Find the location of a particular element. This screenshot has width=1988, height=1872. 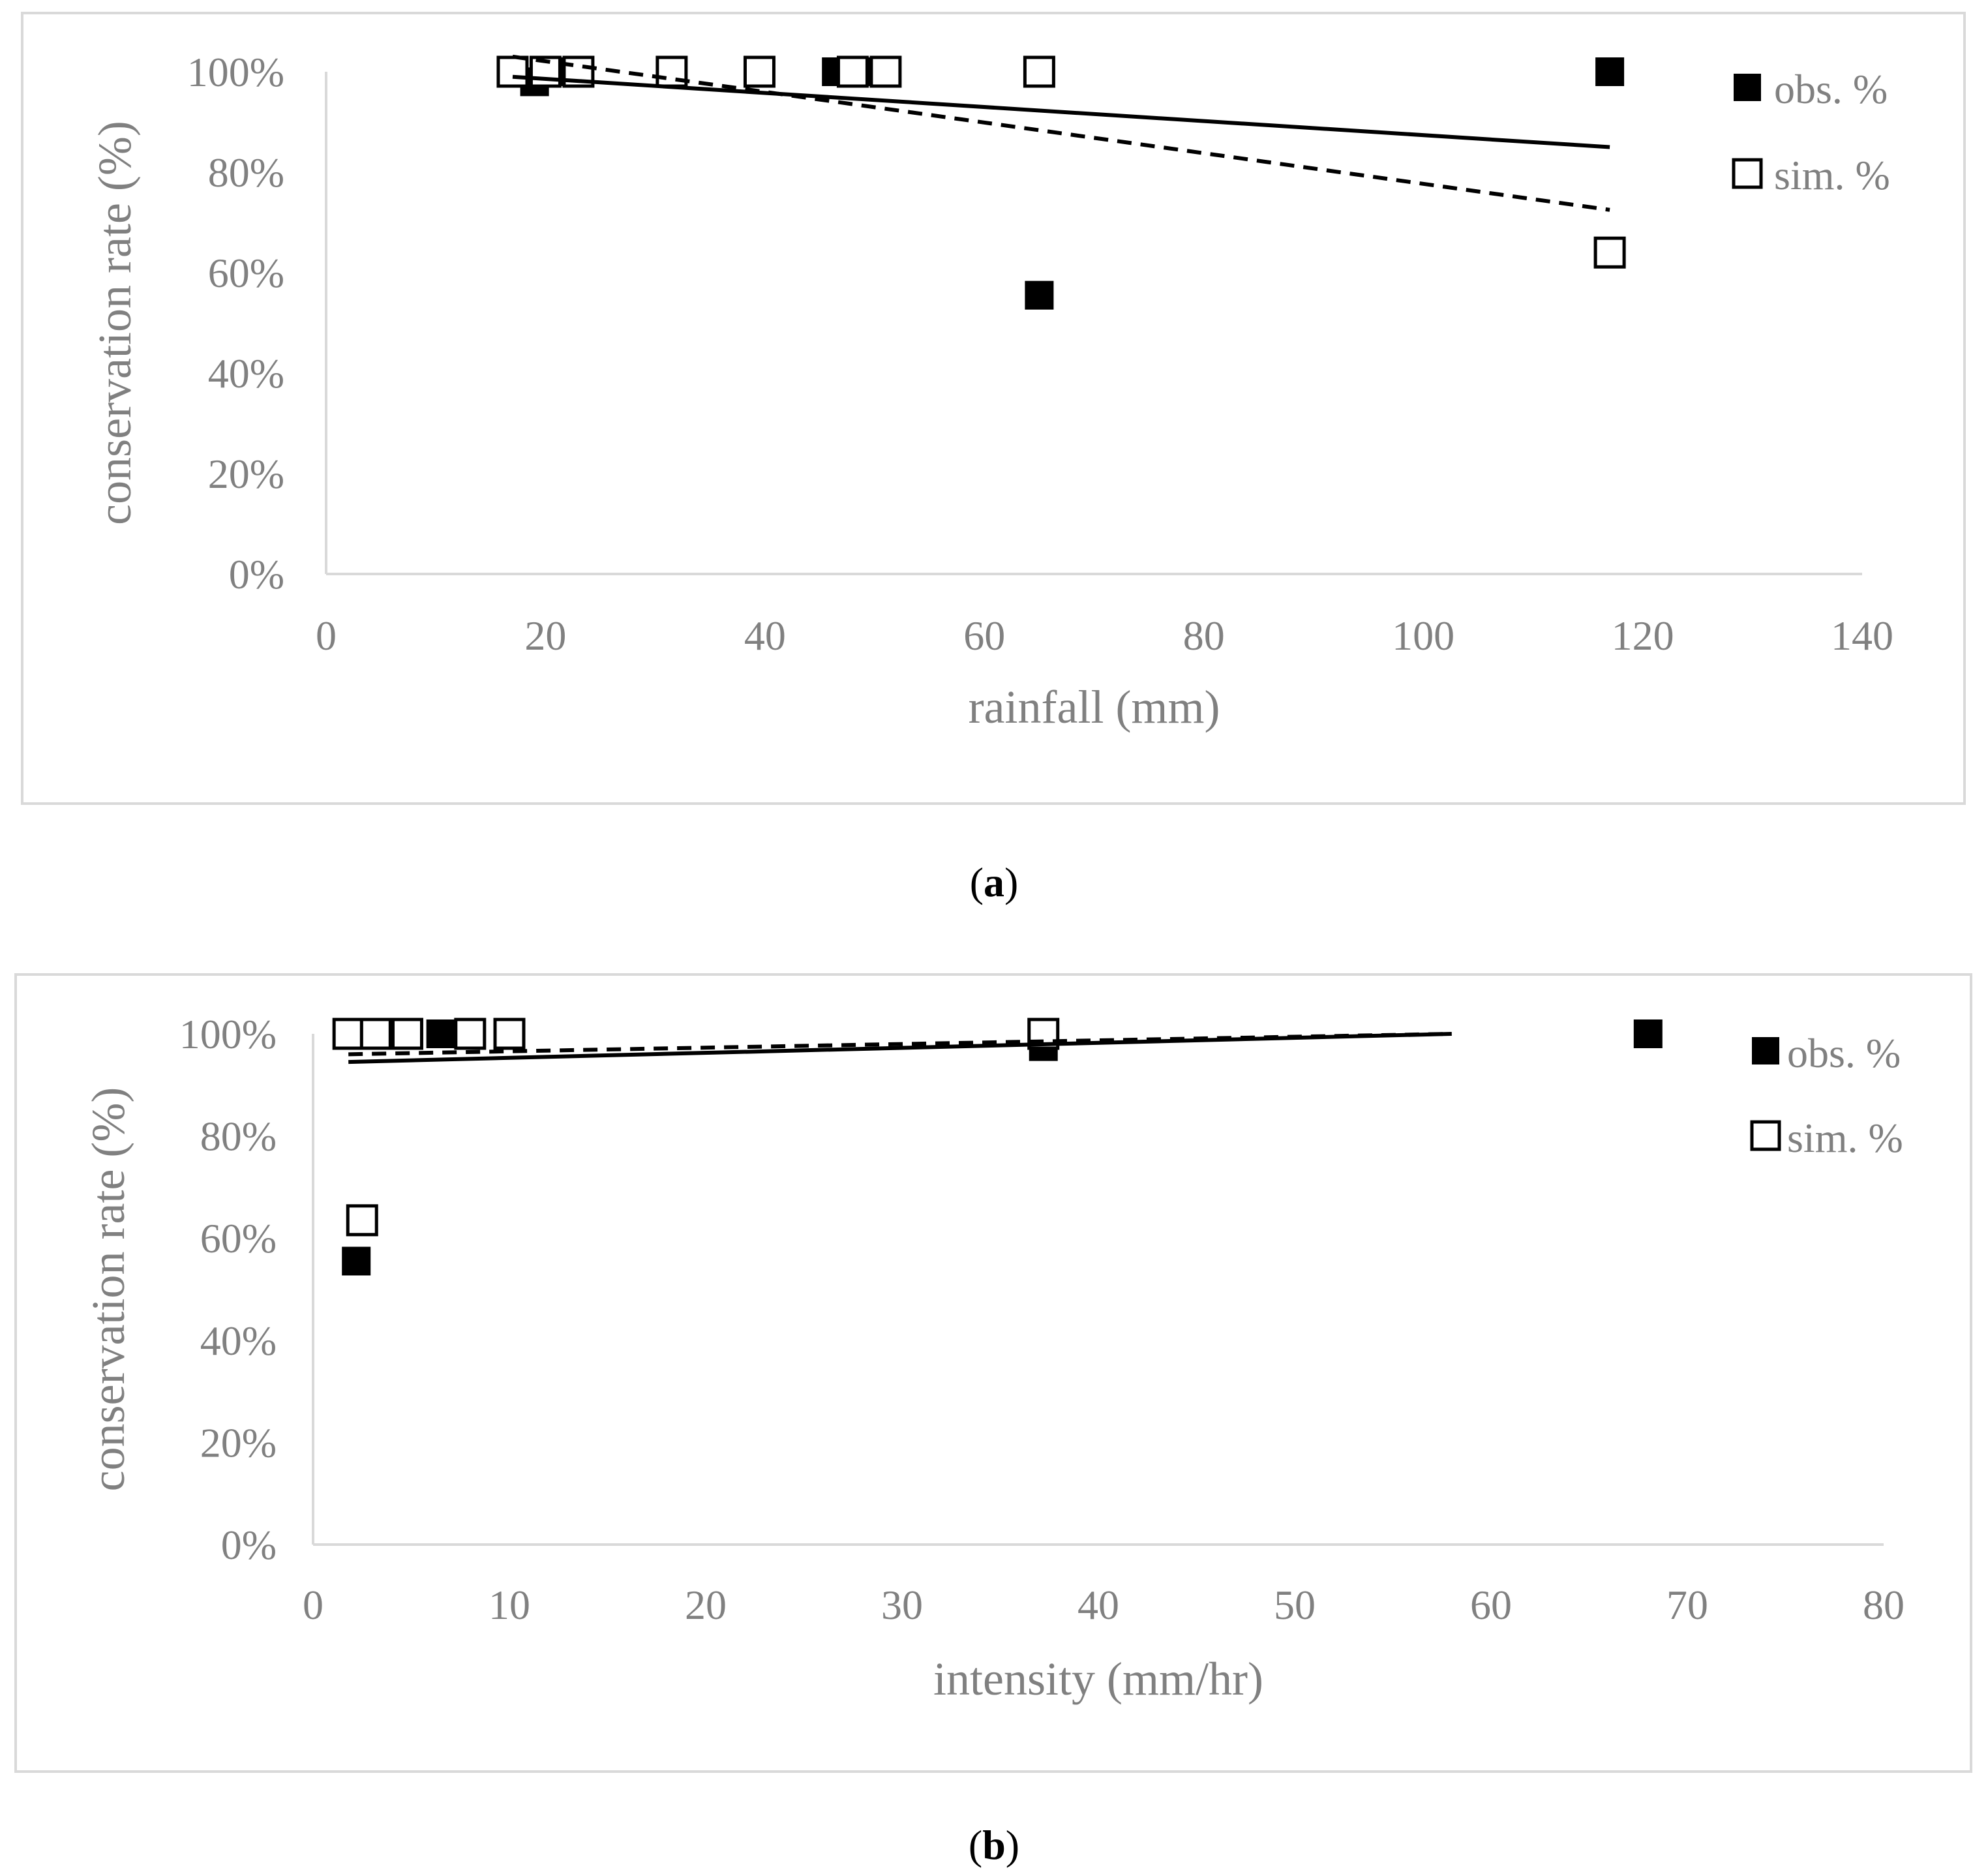

x-axis-title: intensity (mm/hr) is located at coordinates (1098, 1679).